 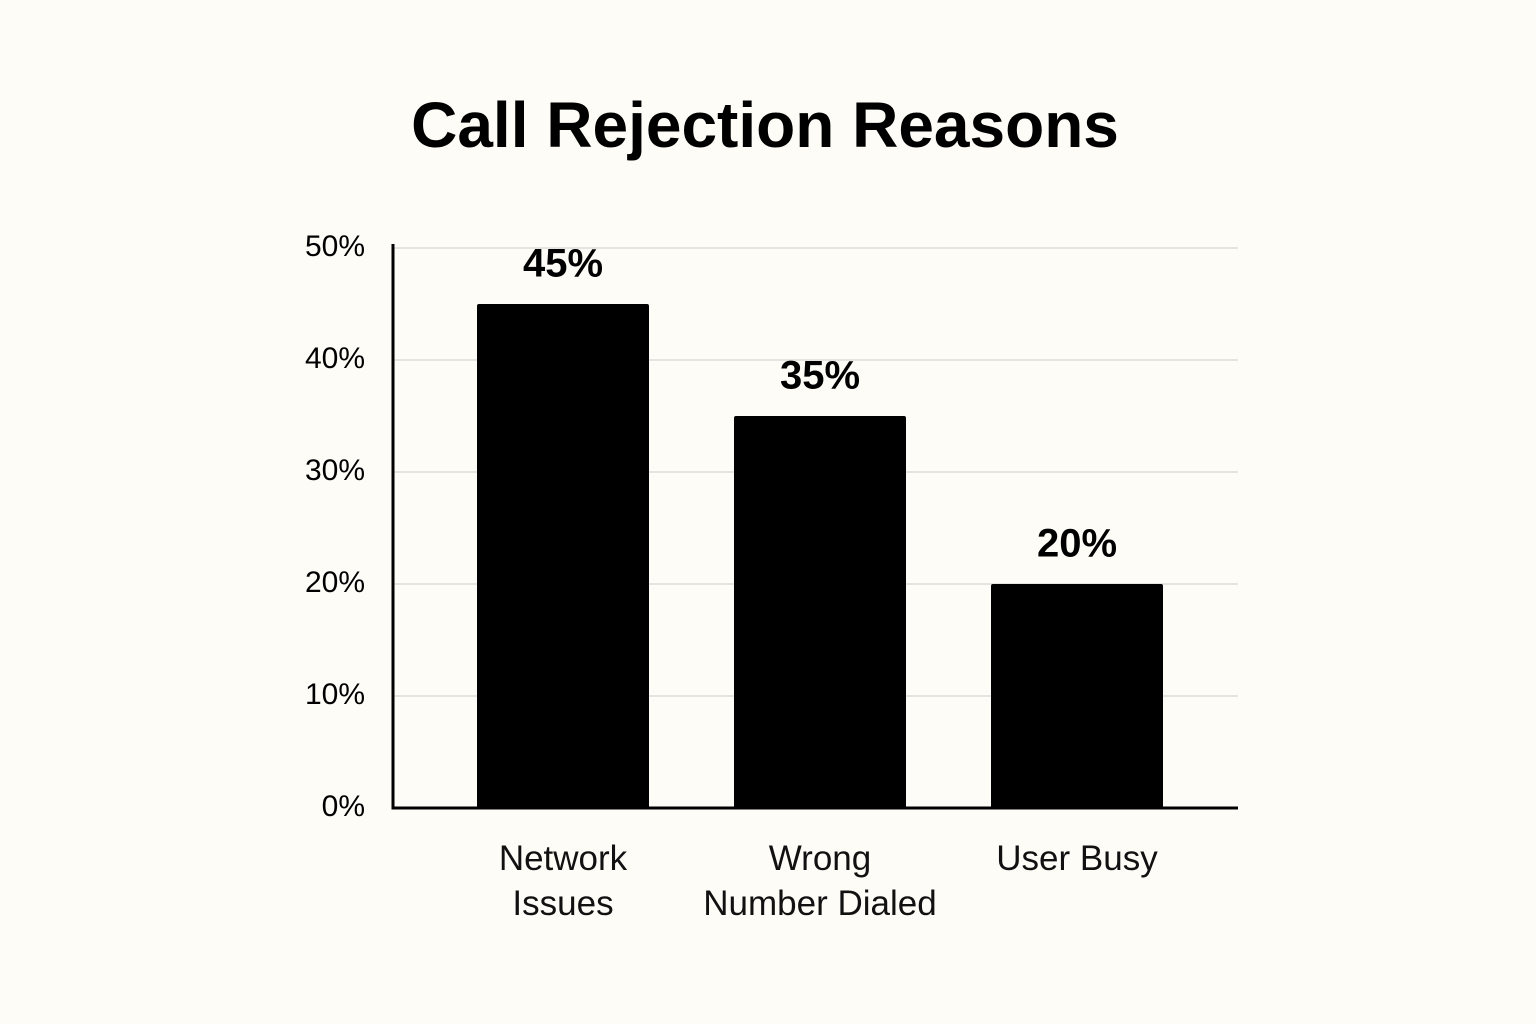 I want to click on y-tick-label: 20%, so click(x=335, y=582).